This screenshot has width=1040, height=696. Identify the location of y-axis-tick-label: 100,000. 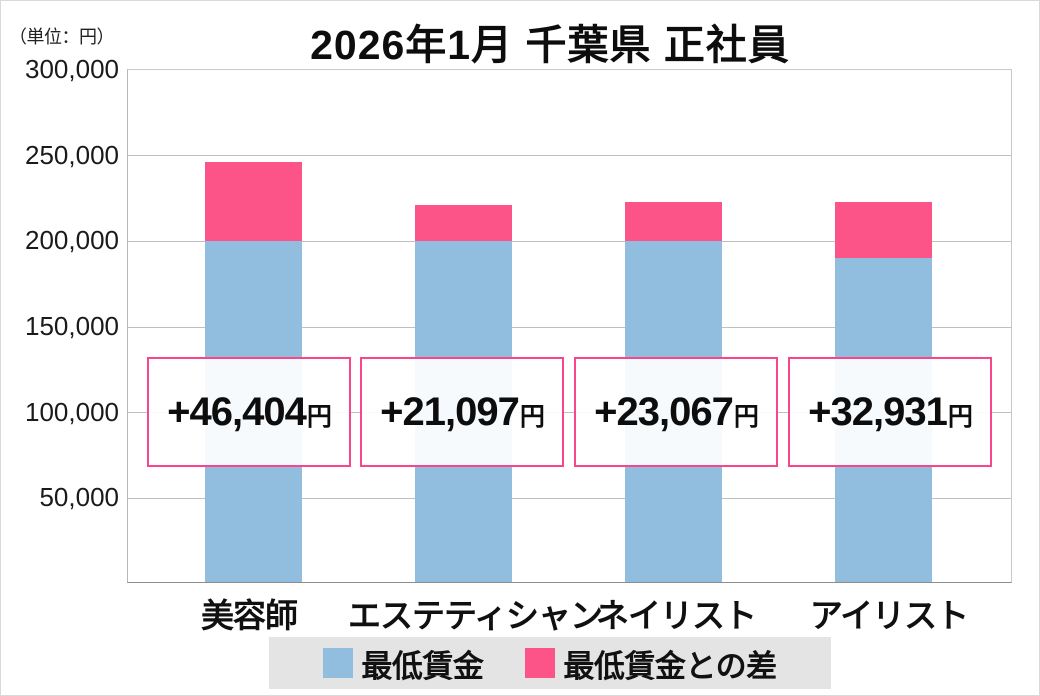
(72, 412).